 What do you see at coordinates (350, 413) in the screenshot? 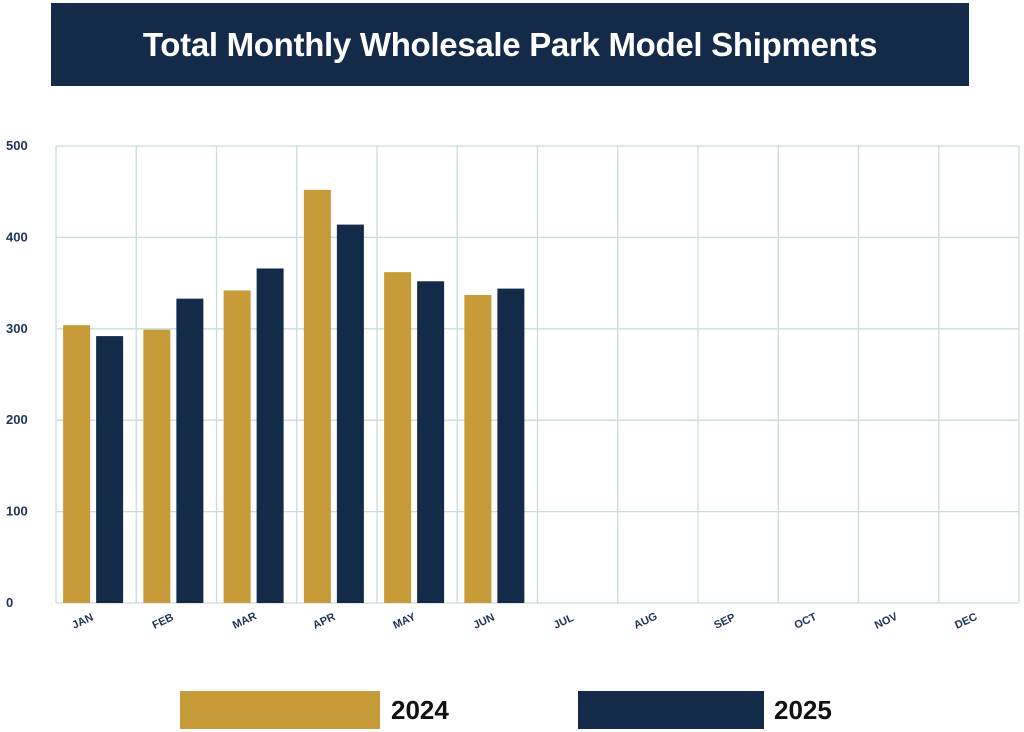
I see `bar-2025-apr` at bounding box center [350, 413].